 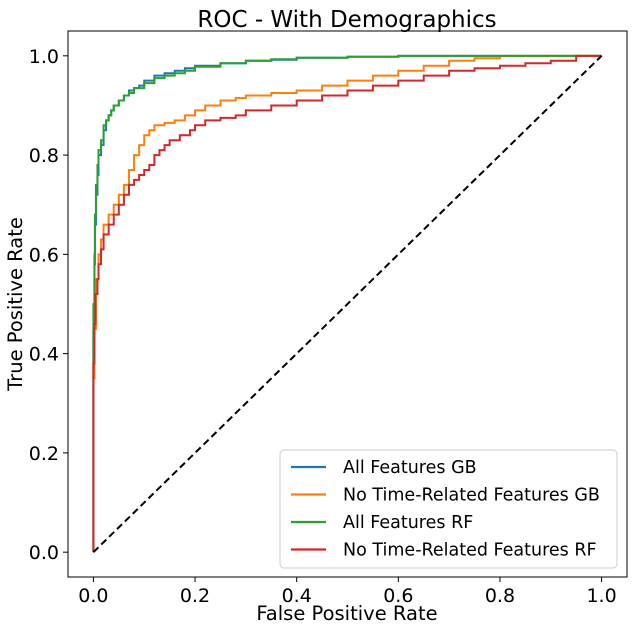 I want to click on chart-title: ROC - With Demographics, so click(x=346, y=20).